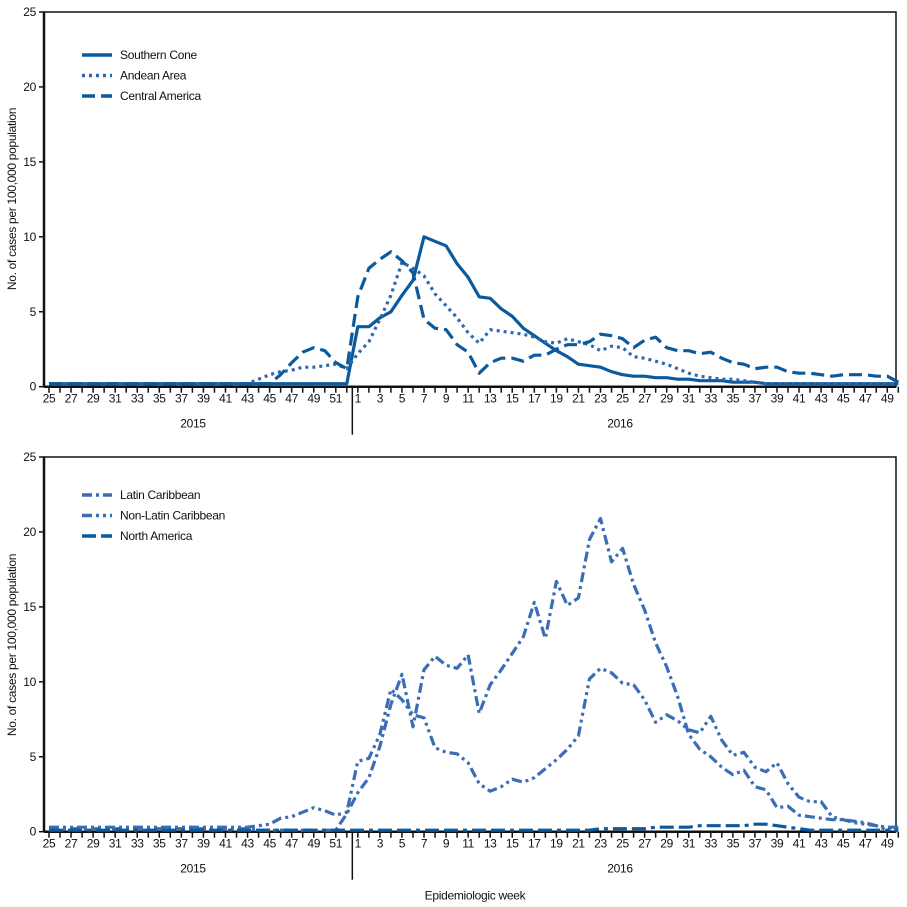  What do you see at coordinates (476, 896) in the screenshot?
I see `x-axis-title: Epidemiologic week` at bounding box center [476, 896].